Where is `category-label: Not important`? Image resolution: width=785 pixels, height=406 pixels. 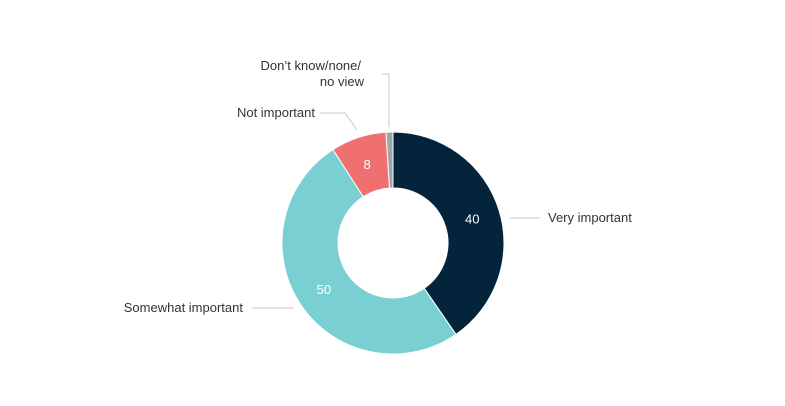
category-label: Not important is located at coordinates (276, 112).